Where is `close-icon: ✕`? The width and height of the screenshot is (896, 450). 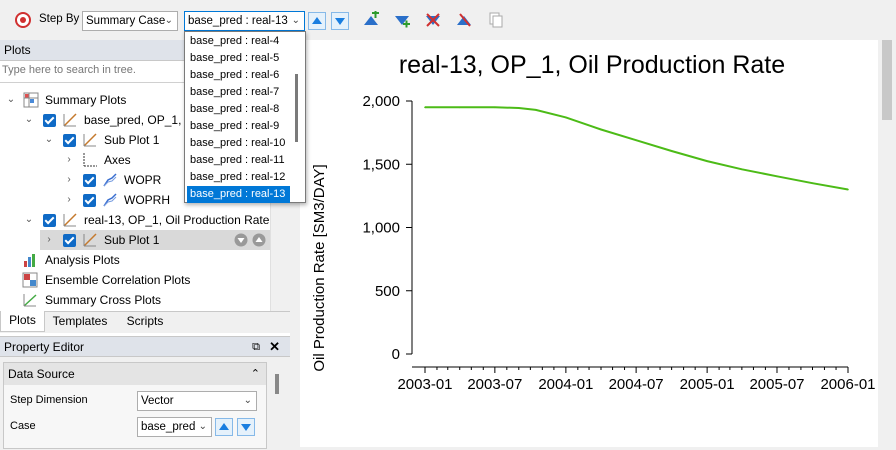
close-icon: ✕ is located at coordinates (274, 346).